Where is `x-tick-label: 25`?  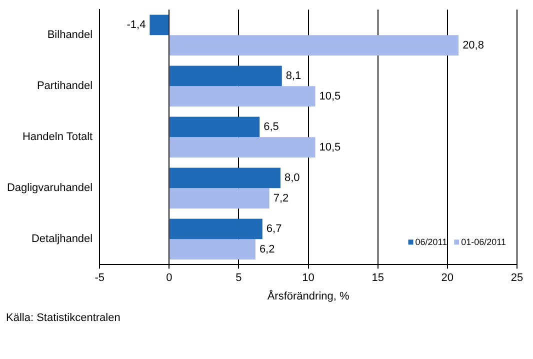
x-tick-label: 25 is located at coordinates (517, 278).